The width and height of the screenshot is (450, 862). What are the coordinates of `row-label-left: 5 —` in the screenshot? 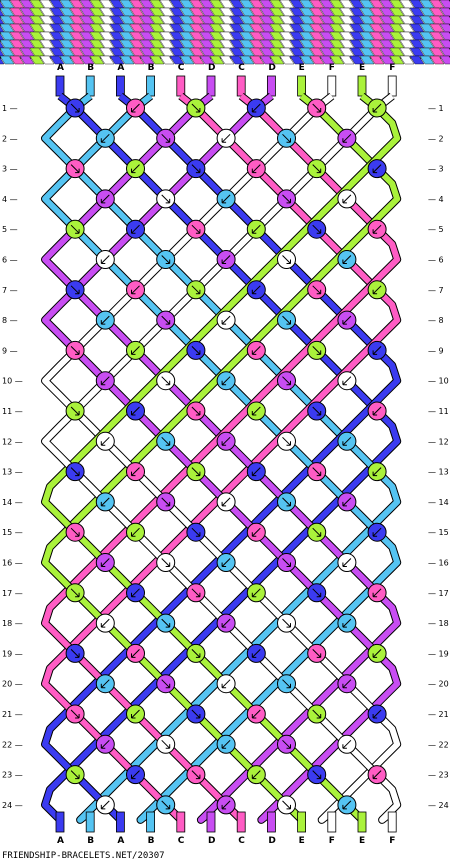 It's located at (10, 229).